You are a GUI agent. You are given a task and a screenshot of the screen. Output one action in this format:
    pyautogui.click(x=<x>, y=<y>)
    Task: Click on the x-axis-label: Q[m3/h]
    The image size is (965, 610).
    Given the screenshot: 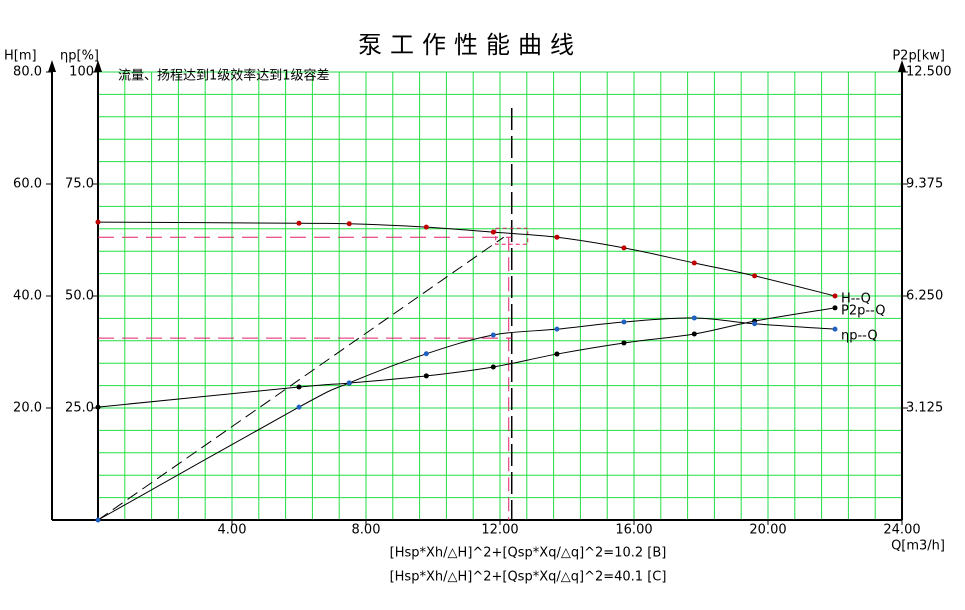 What is the action you would take?
    pyautogui.click(x=918, y=546)
    